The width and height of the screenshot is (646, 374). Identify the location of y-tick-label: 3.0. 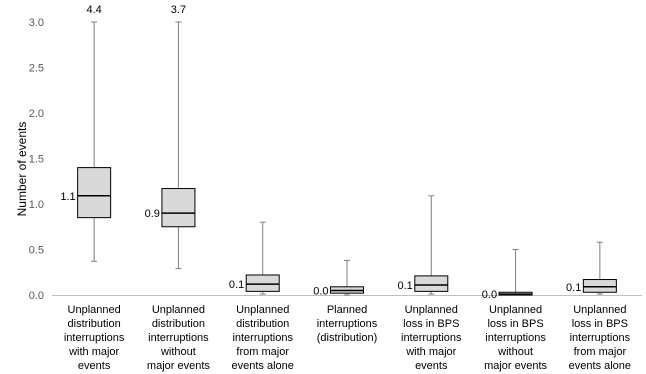
(36, 23).